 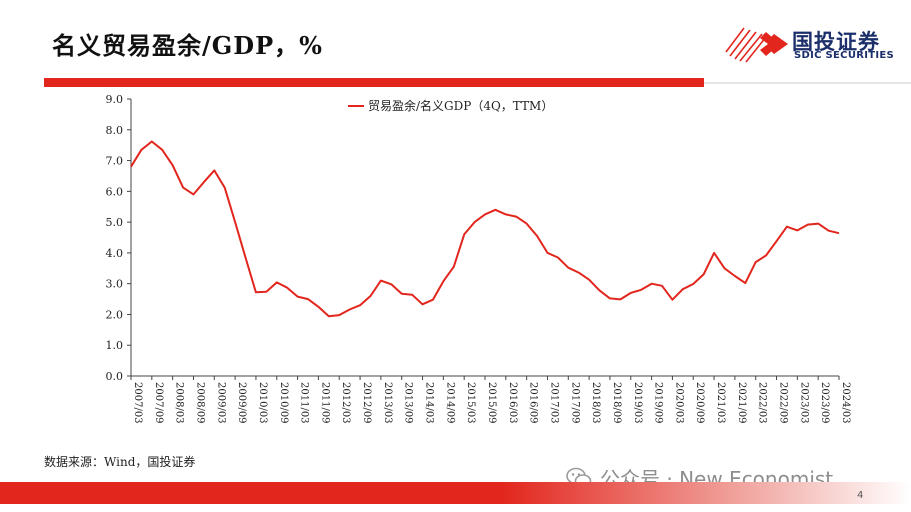 I want to click on page-number: 4, so click(x=860, y=495).